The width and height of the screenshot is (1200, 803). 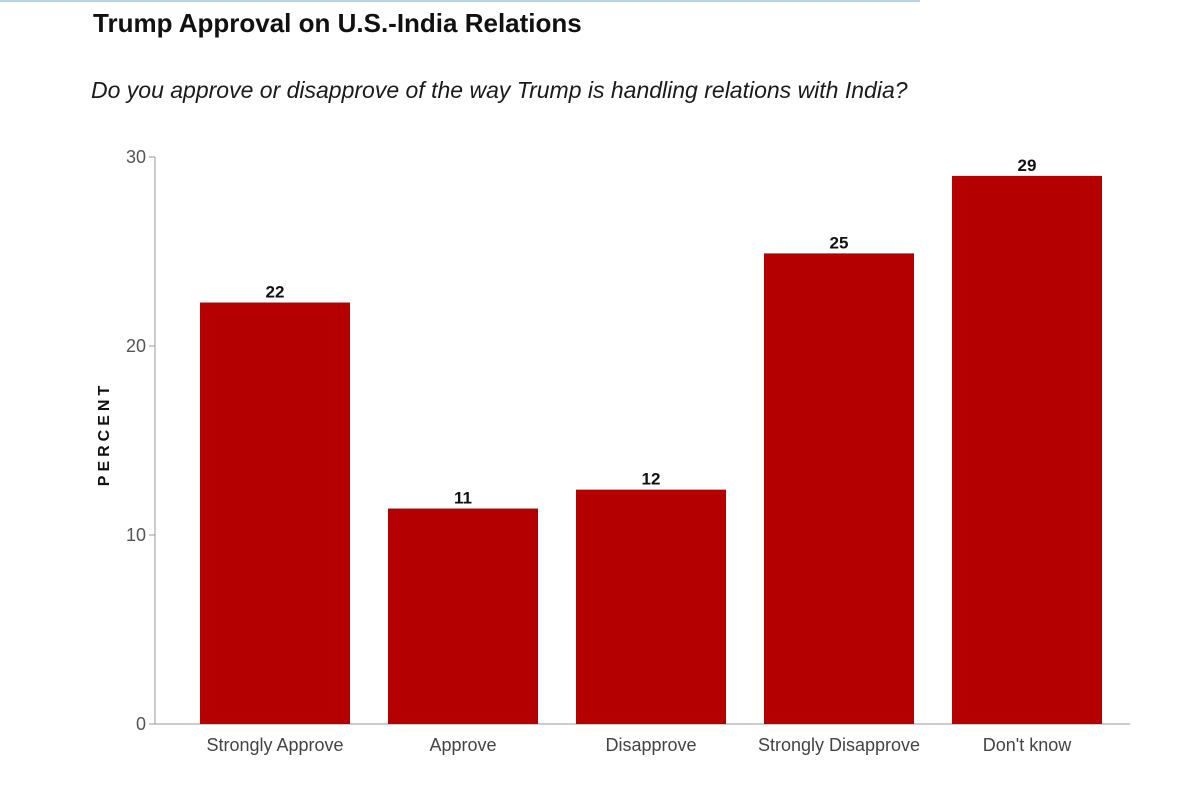 I want to click on bar-value-label: 12, so click(x=651, y=479).